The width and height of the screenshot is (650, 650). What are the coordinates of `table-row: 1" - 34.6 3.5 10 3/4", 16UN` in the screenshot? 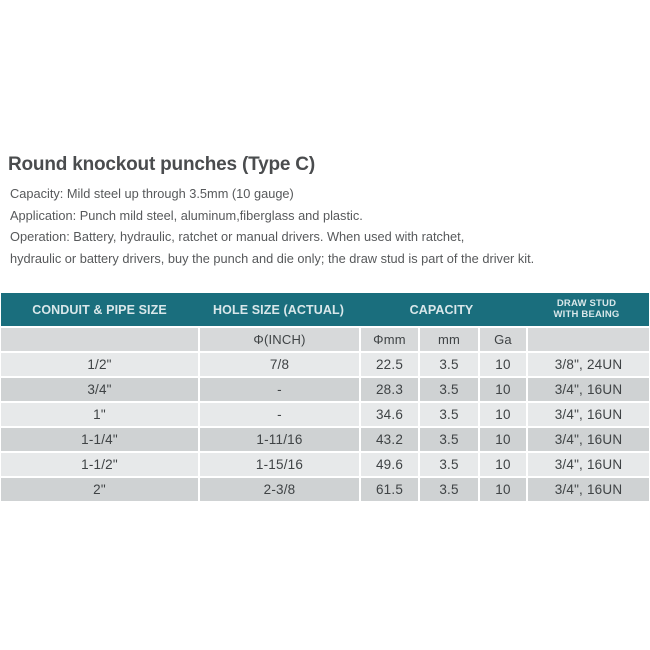 It's located at (325, 414).